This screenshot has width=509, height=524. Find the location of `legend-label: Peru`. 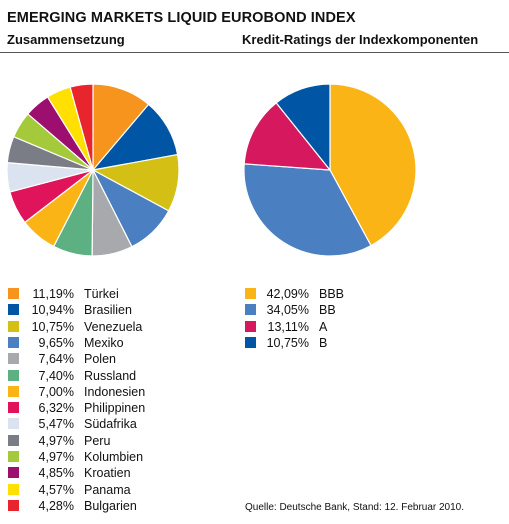

legend-label: Peru is located at coordinates (97, 440).